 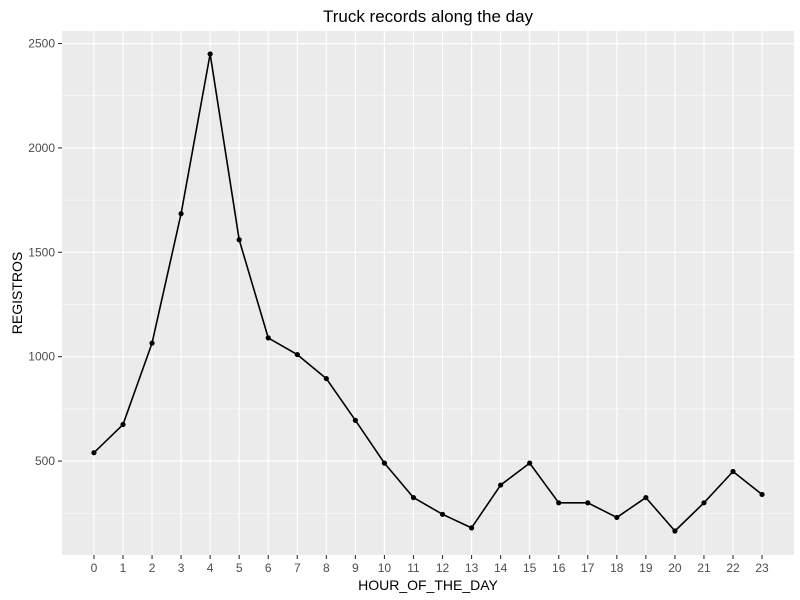 What do you see at coordinates (675, 568) in the screenshot?
I see `x-tick-label: 20` at bounding box center [675, 568].